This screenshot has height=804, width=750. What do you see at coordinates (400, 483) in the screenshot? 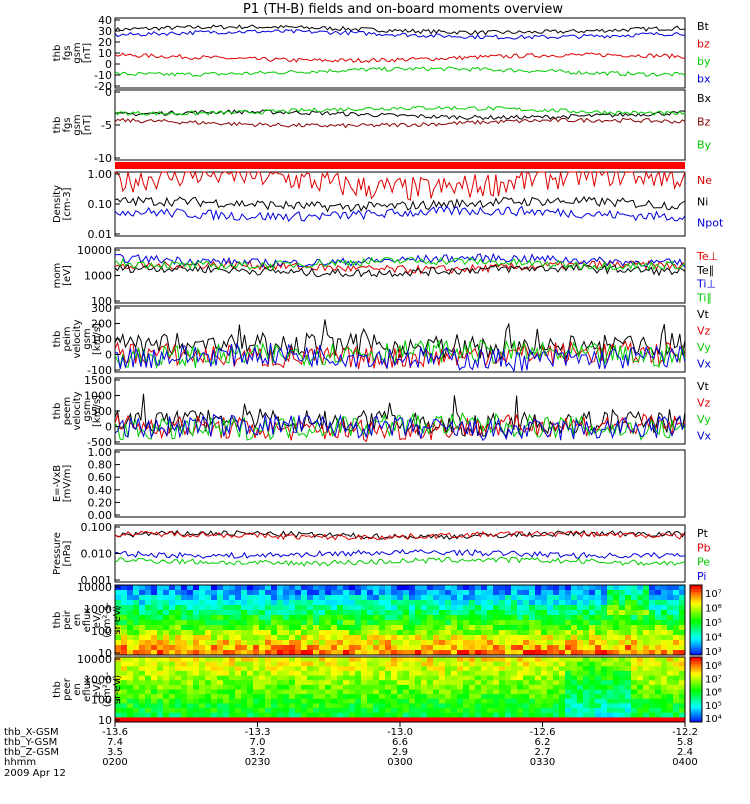
I see `panel-7-frame` at bounding box center [400, 483].